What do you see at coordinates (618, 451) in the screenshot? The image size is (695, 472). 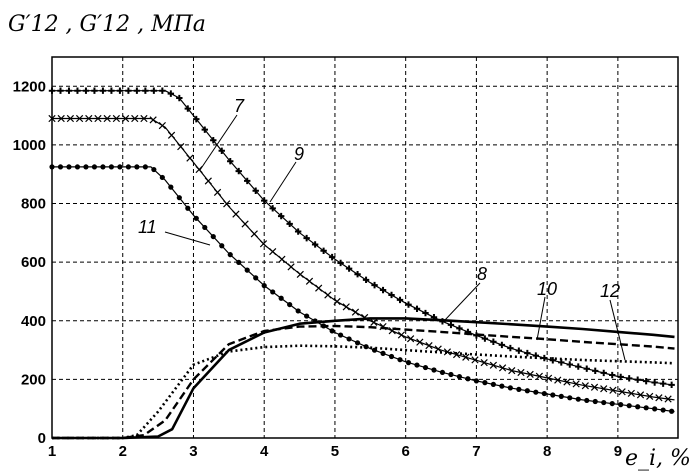 I see `x-tick-9: 9` at bounding box center [618, 451].